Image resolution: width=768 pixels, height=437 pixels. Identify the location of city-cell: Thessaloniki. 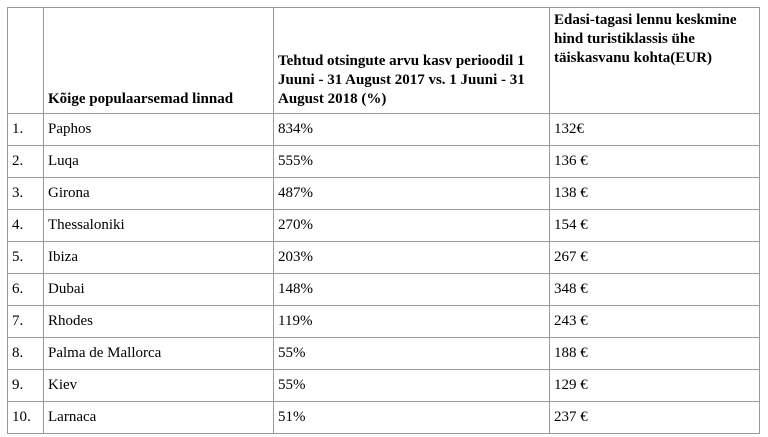
(158, 225).